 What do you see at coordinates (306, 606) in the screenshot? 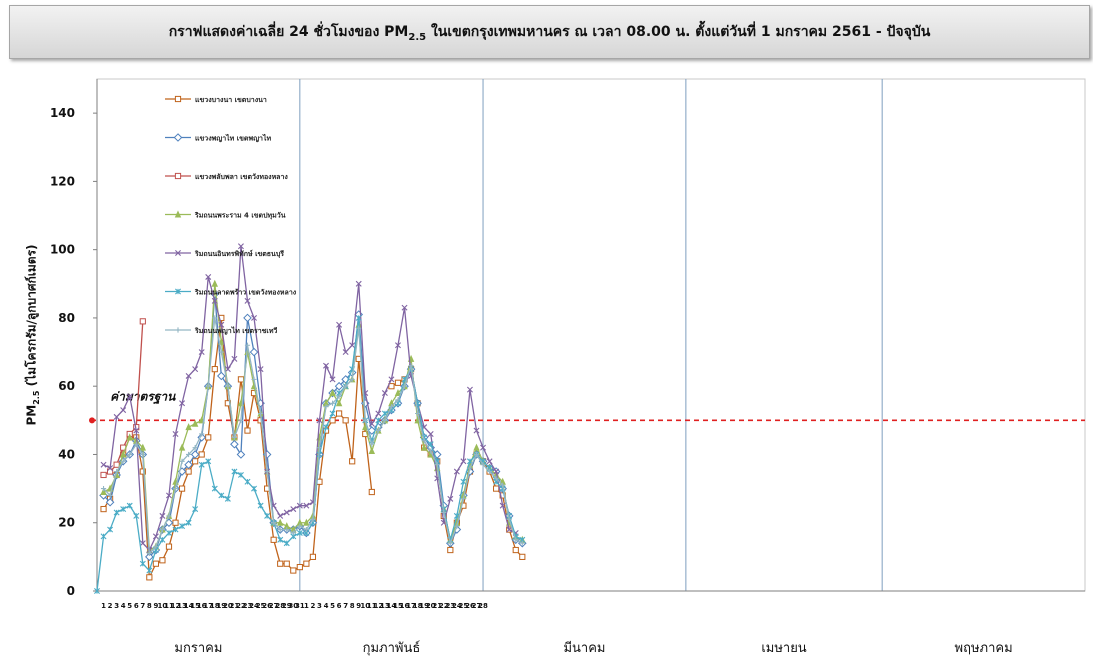
I see `x-tick-label: 1` at bounding box center [306, 606].